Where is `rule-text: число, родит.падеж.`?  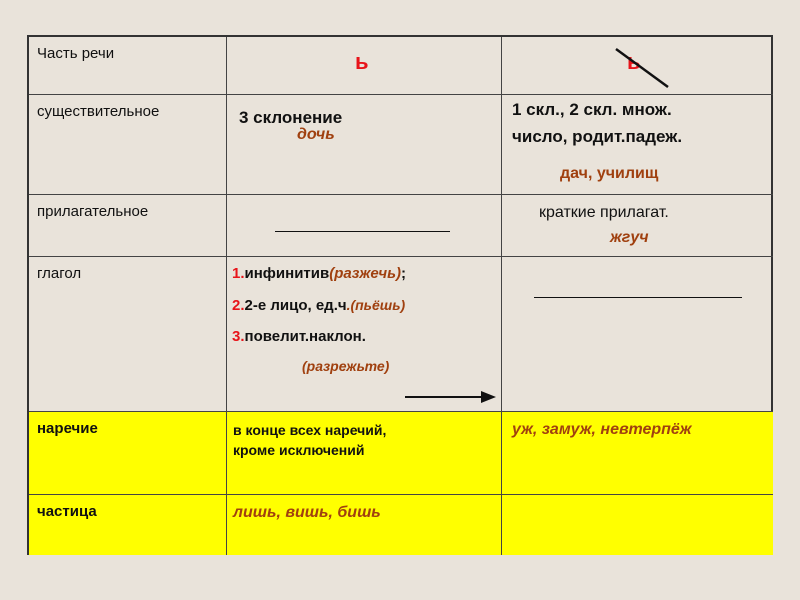 rule-text: число, родит.падеж. is located at coordinates (597, 136).